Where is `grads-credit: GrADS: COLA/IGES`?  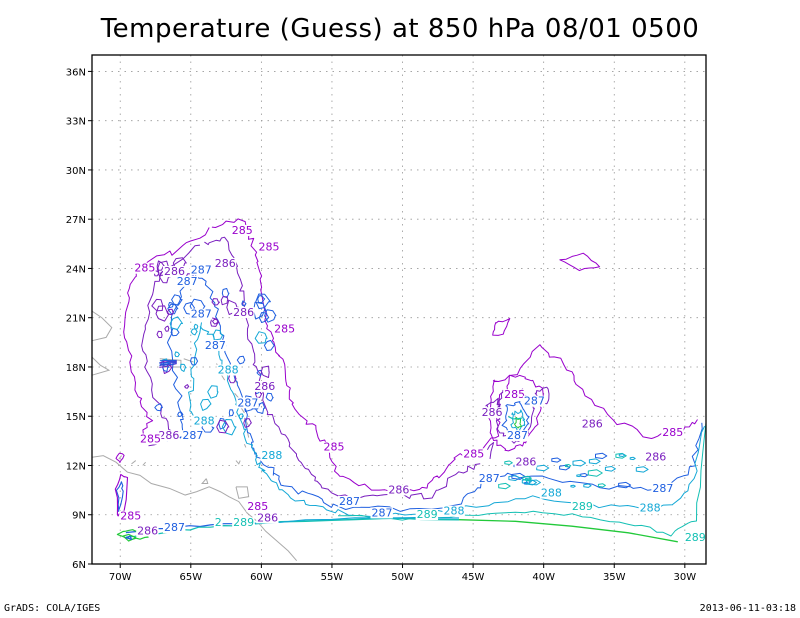
grads-credit: GrADS: COLA/IGES is located at coordinates (52, 608).